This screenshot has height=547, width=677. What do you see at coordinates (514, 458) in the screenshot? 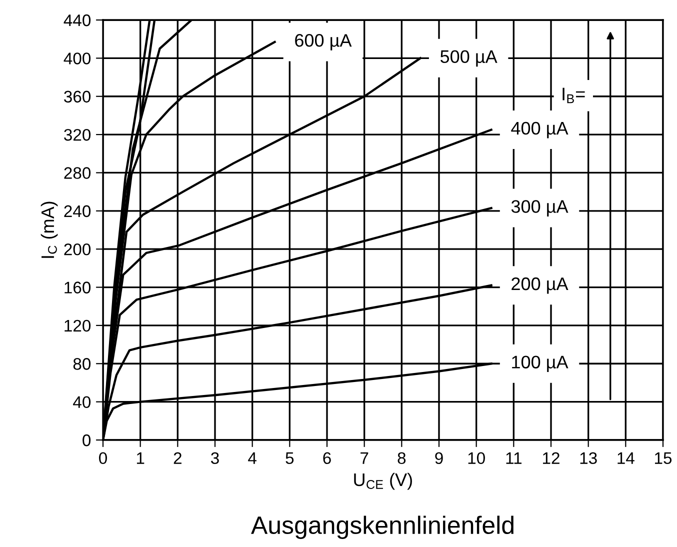
I see `x-tick-label: 11` at bounding box center [514, 458].